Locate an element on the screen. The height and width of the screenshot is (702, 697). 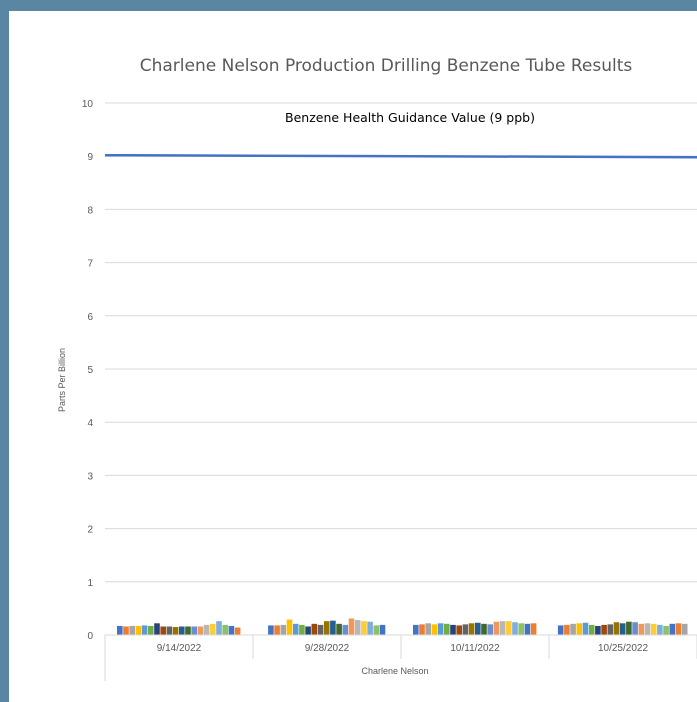
reference-line-label: Benzene Health Guidance Value (9 ppb) is located at coordinates (410, 117).